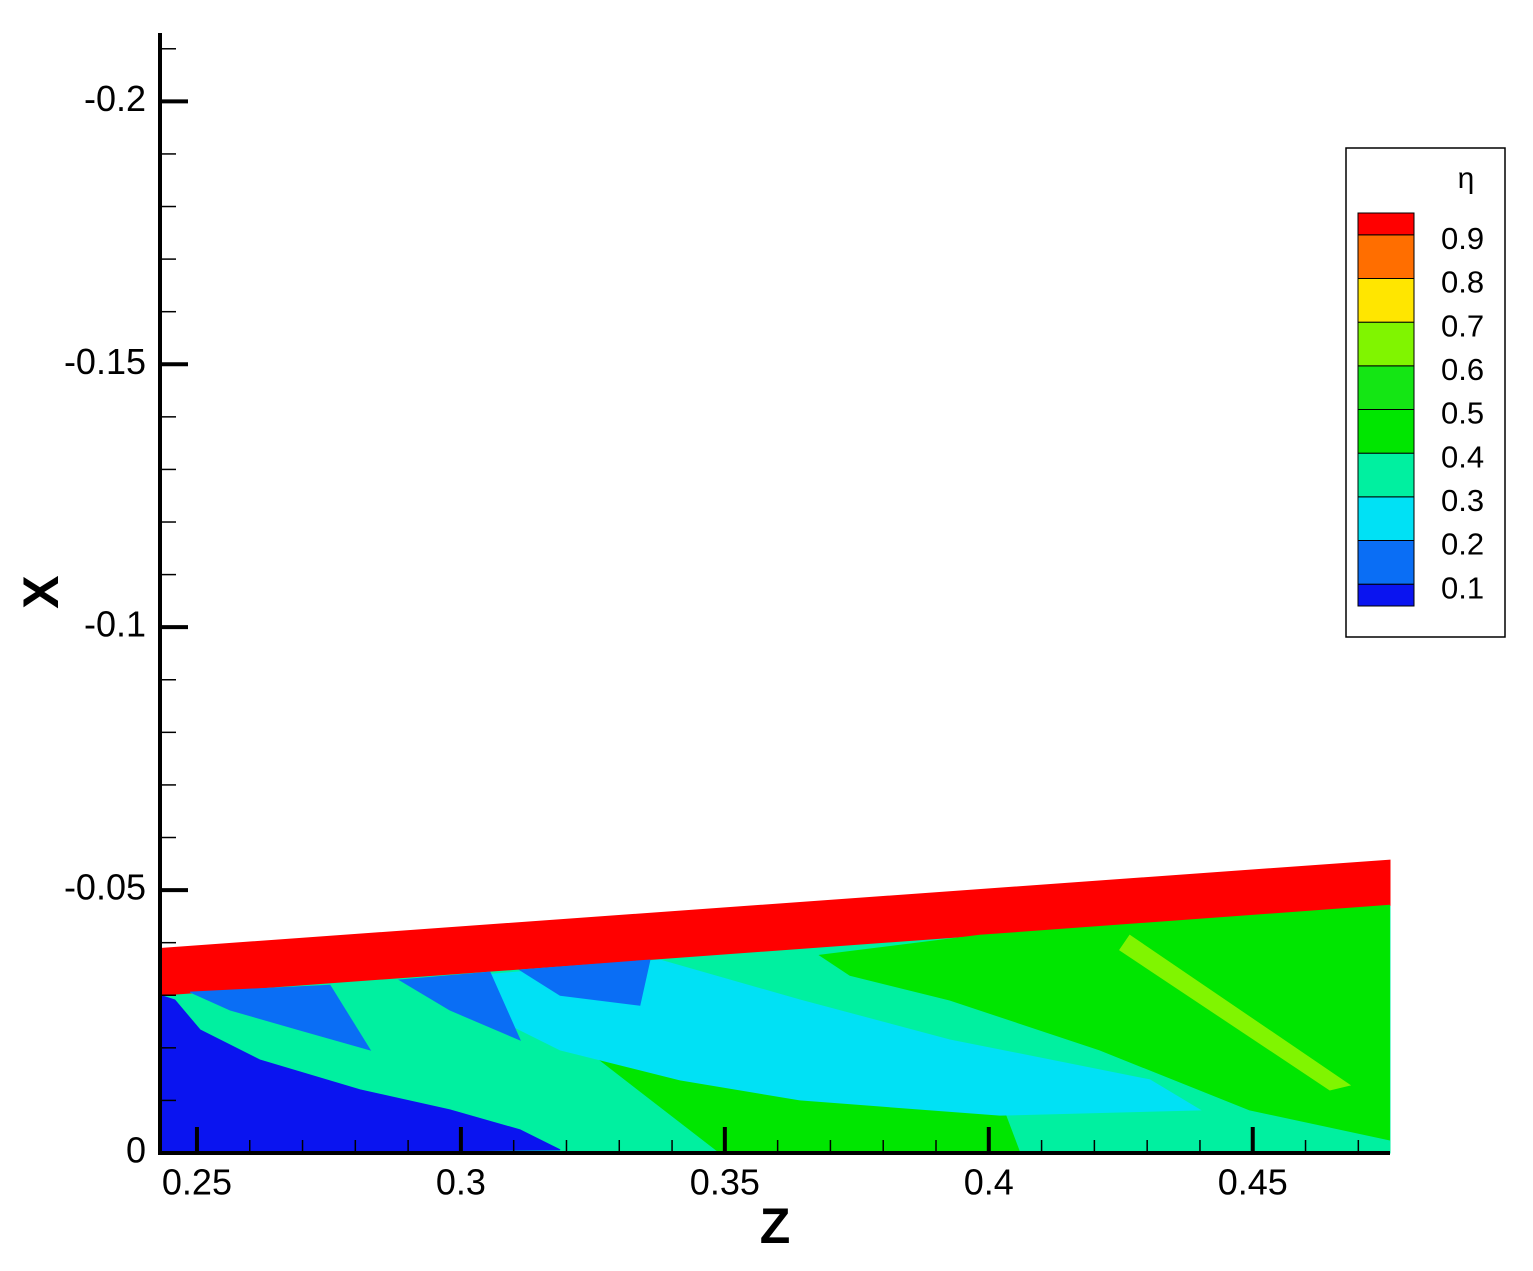 The height and width of the screenshot is (1271, 1533). Describe the element at coordinates (115, 98) in the screenshot. I see `y-tick-label: -0.2` at that location.